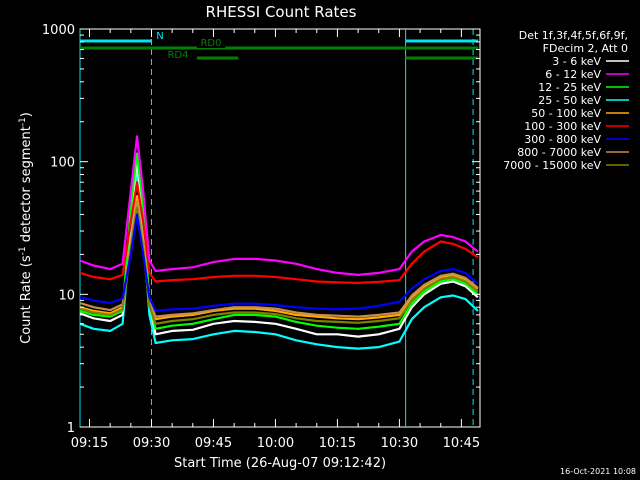  Describe the element at coordinates (89, 443) in the screenshot. I see `x-tick-label: 09:15` at that location.